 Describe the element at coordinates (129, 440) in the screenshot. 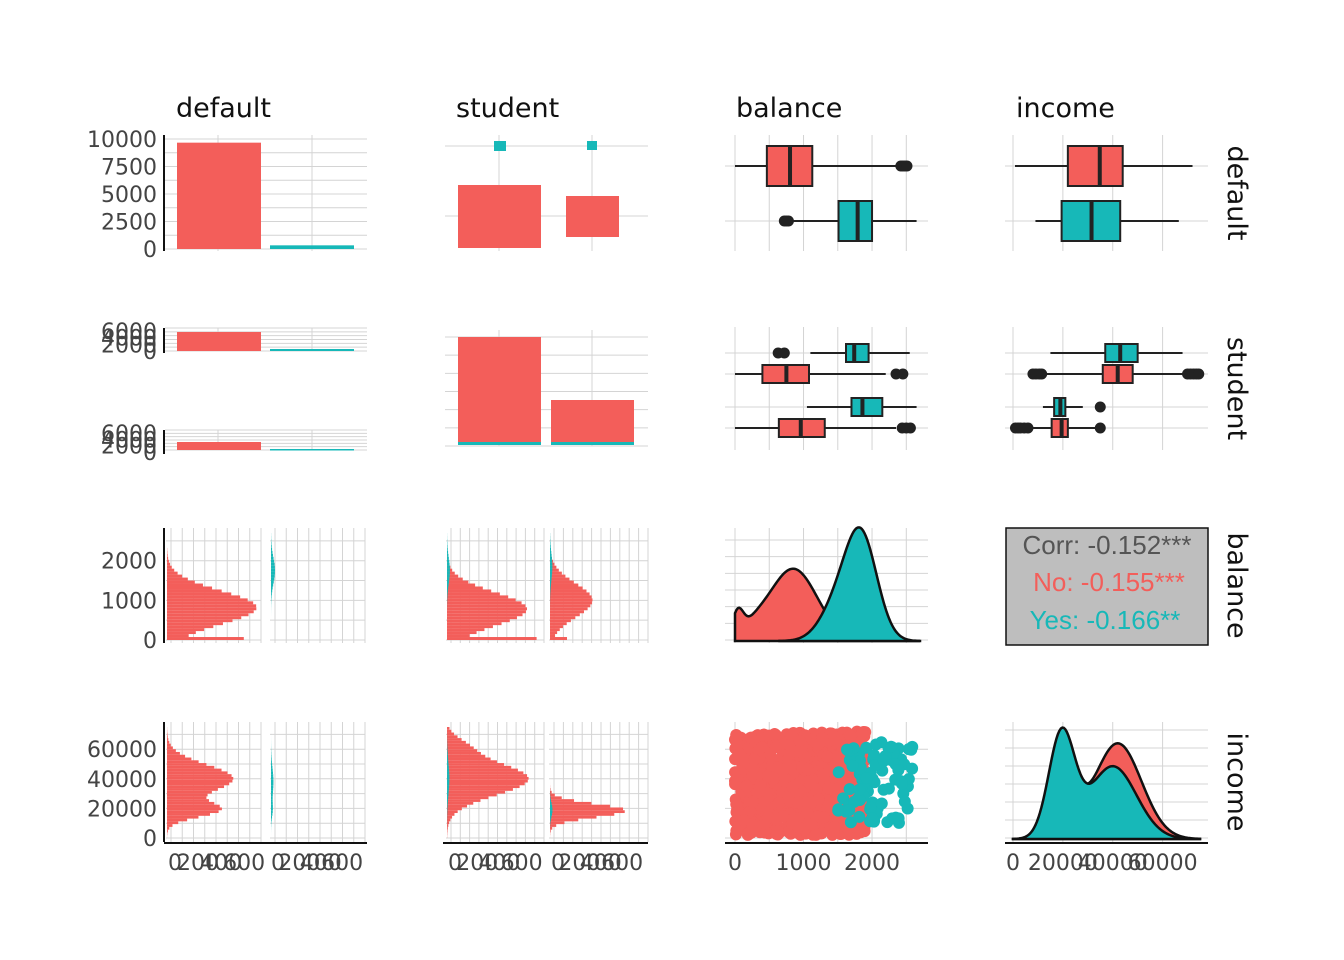

I see `tick-label-student-count: 4000` at that location.